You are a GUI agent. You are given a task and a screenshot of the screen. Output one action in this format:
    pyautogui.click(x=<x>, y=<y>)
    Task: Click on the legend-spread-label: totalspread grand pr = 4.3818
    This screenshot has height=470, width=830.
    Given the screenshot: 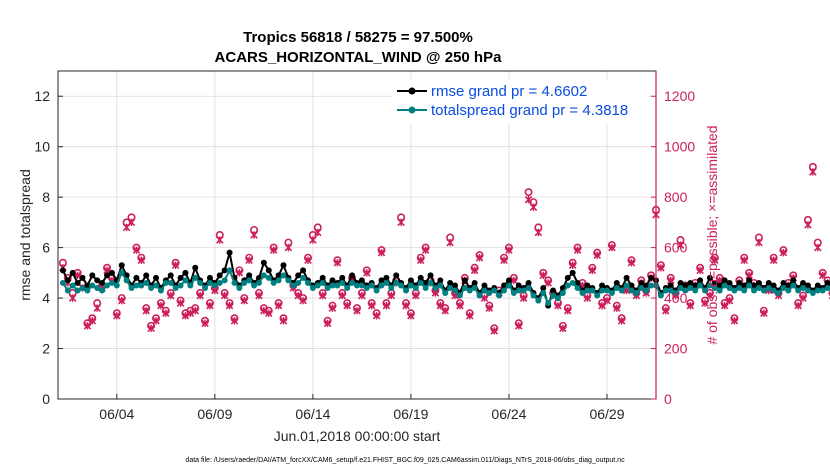 What is the action you would take?
    pyautogui.click(x=529, y=110)
    